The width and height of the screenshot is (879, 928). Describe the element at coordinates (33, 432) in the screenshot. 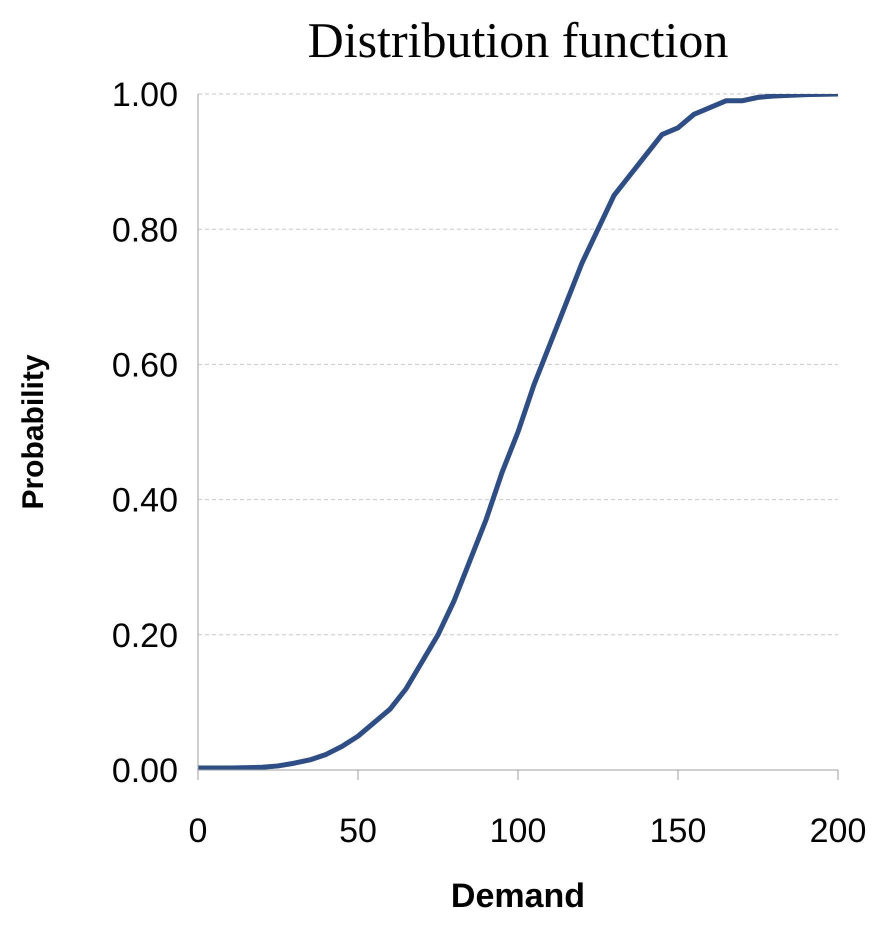

I see `y-axis-title: Probability` at that location.